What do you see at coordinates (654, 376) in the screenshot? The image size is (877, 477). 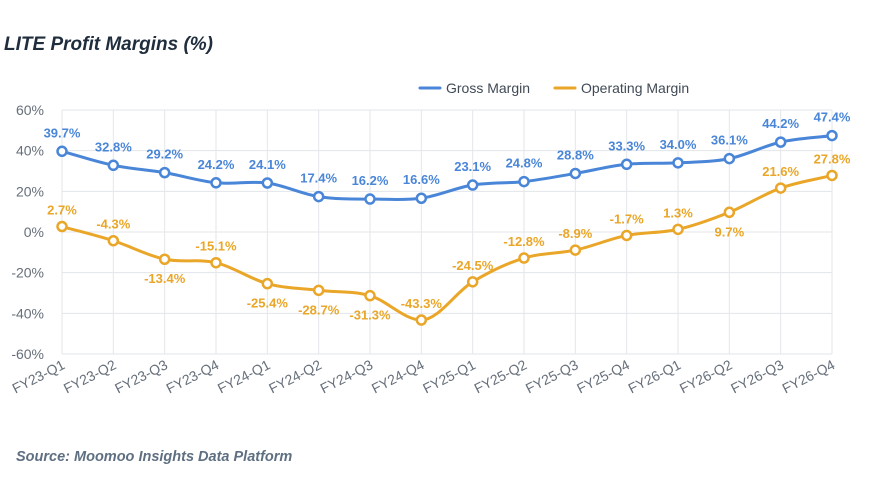 I see `x-tick-label: FY26-Q1` at bounding box center [654, 376].